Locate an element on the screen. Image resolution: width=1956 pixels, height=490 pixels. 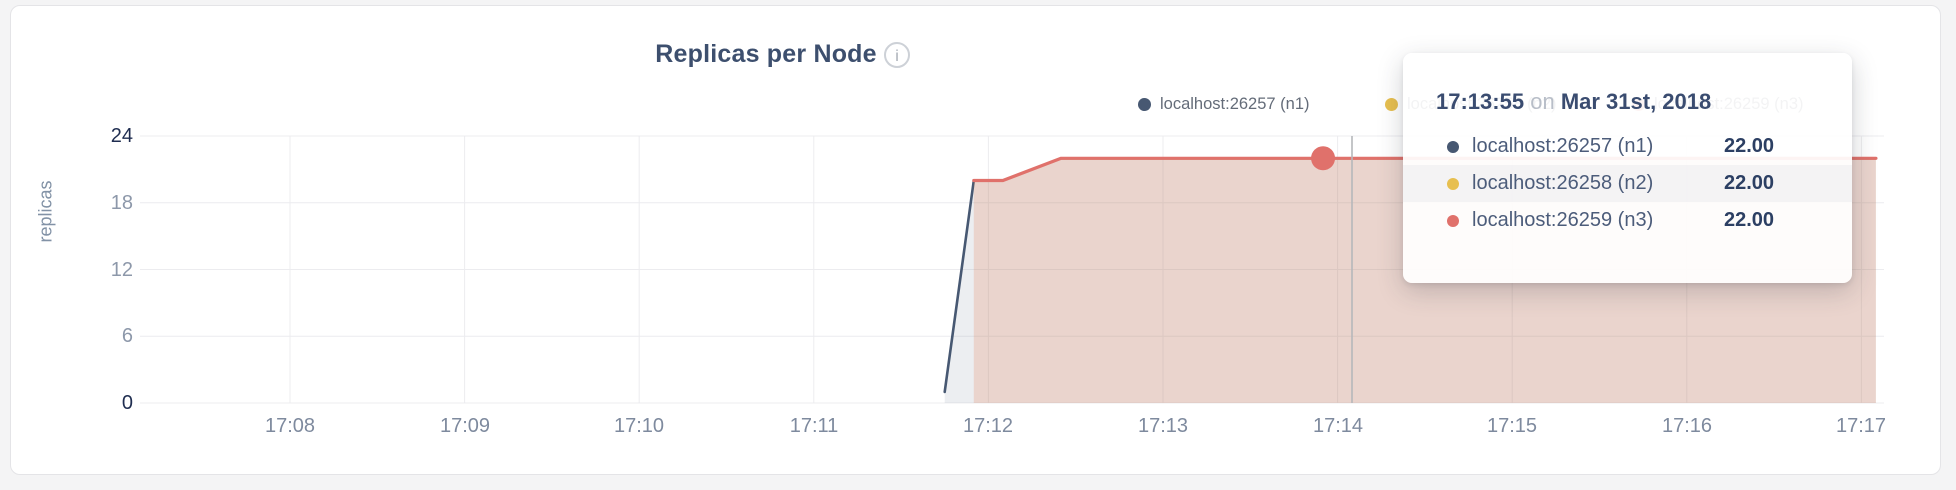
tooltip-on-word: on is located at coordinates (1542, 101).